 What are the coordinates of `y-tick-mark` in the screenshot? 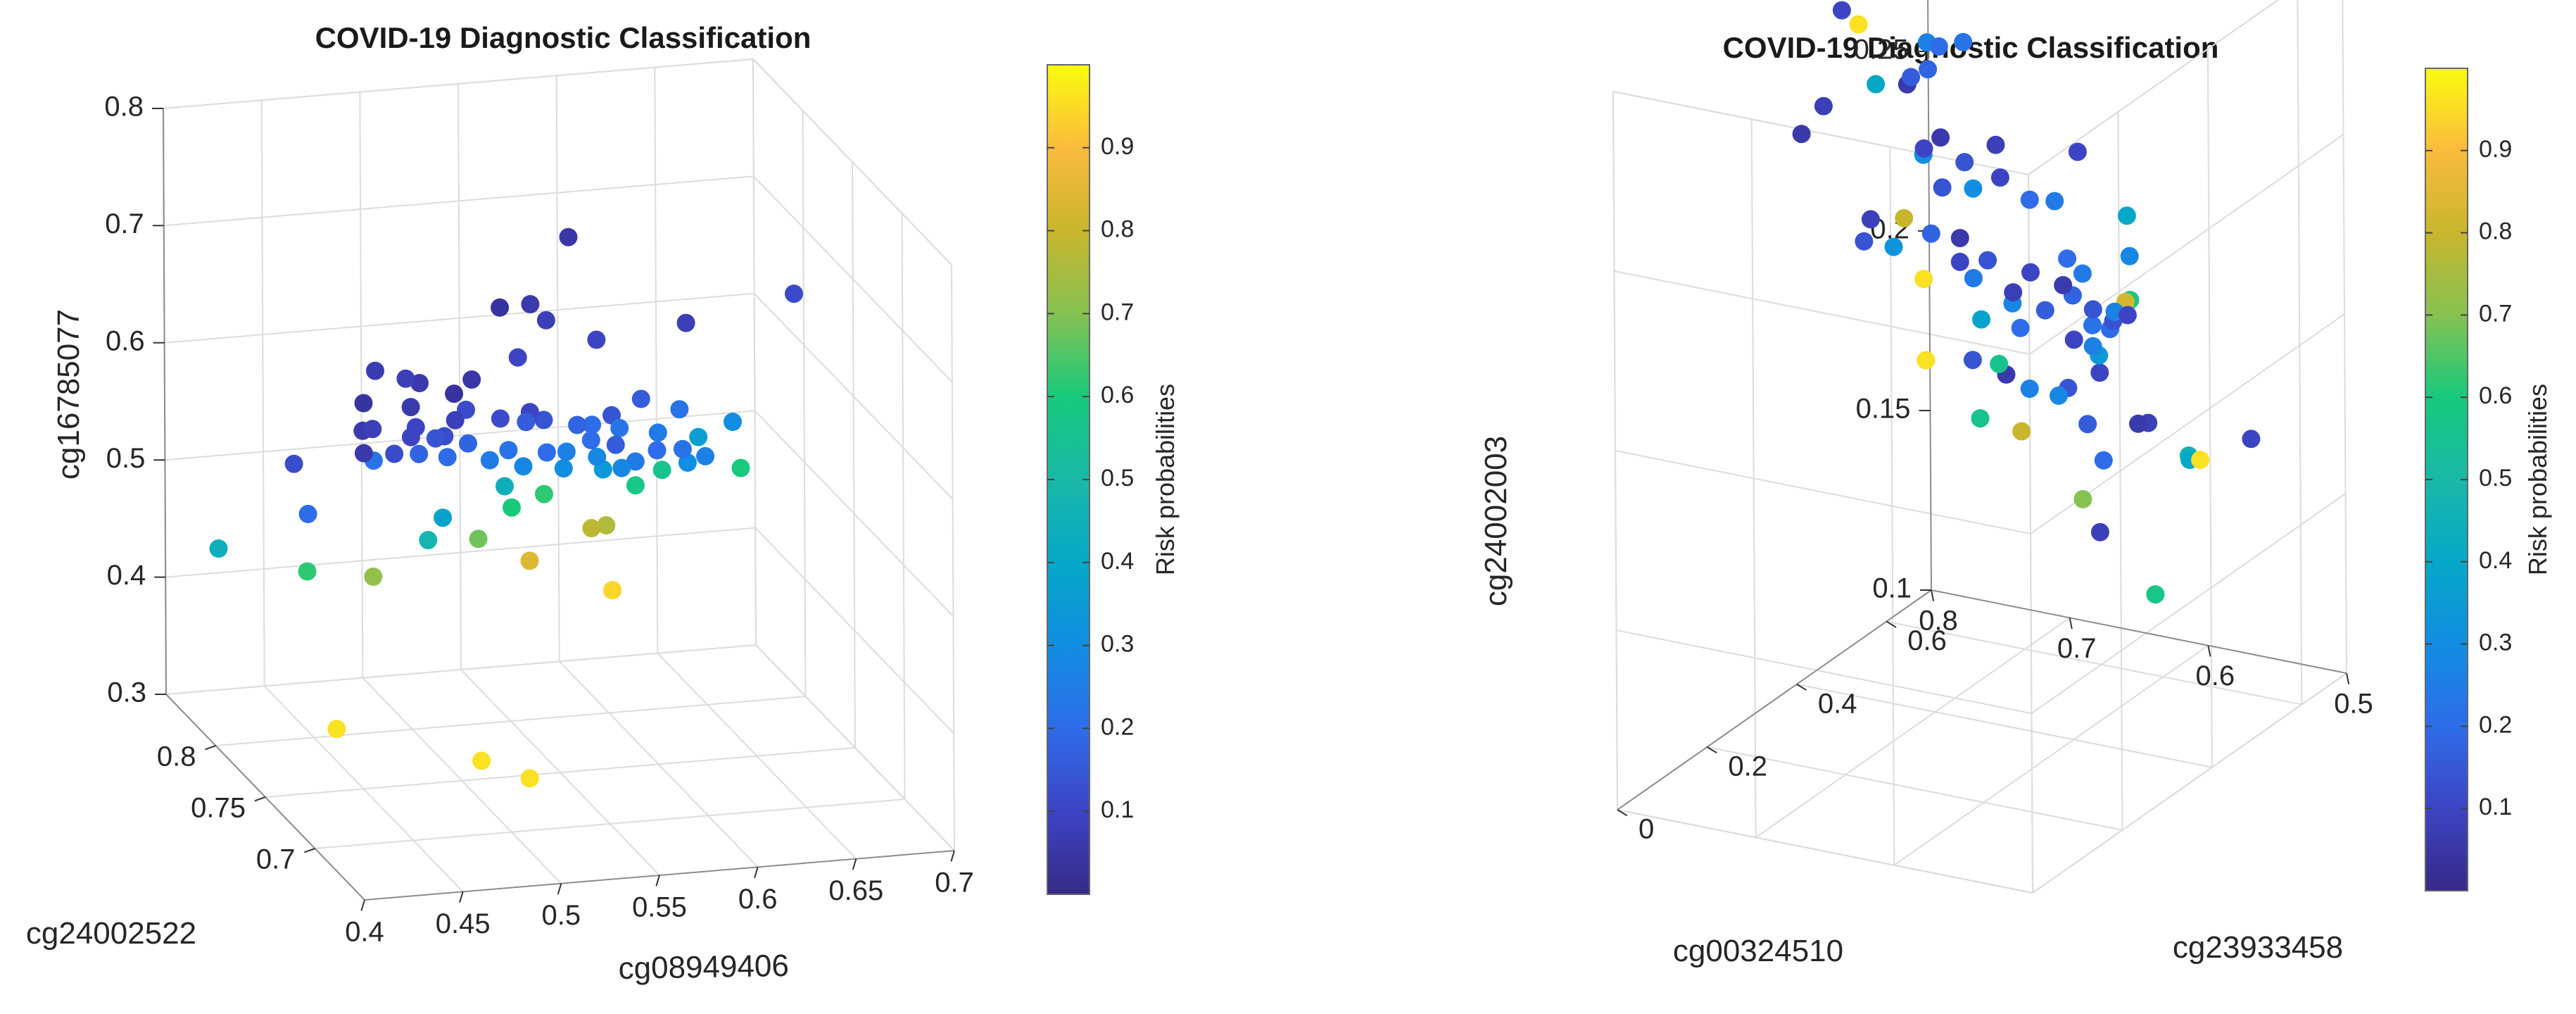 It's located at (210, 748).